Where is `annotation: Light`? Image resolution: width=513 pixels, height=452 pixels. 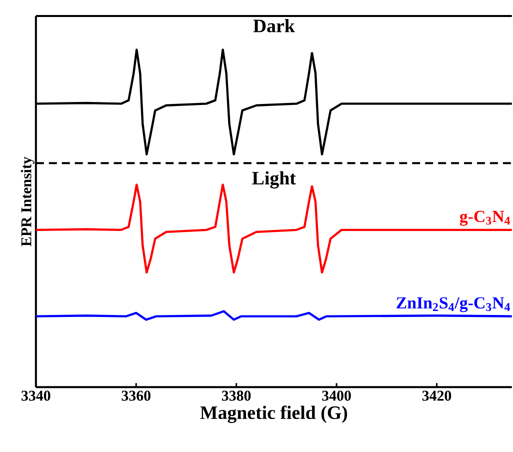
annotation: Light is located at coordinates (274, 179).